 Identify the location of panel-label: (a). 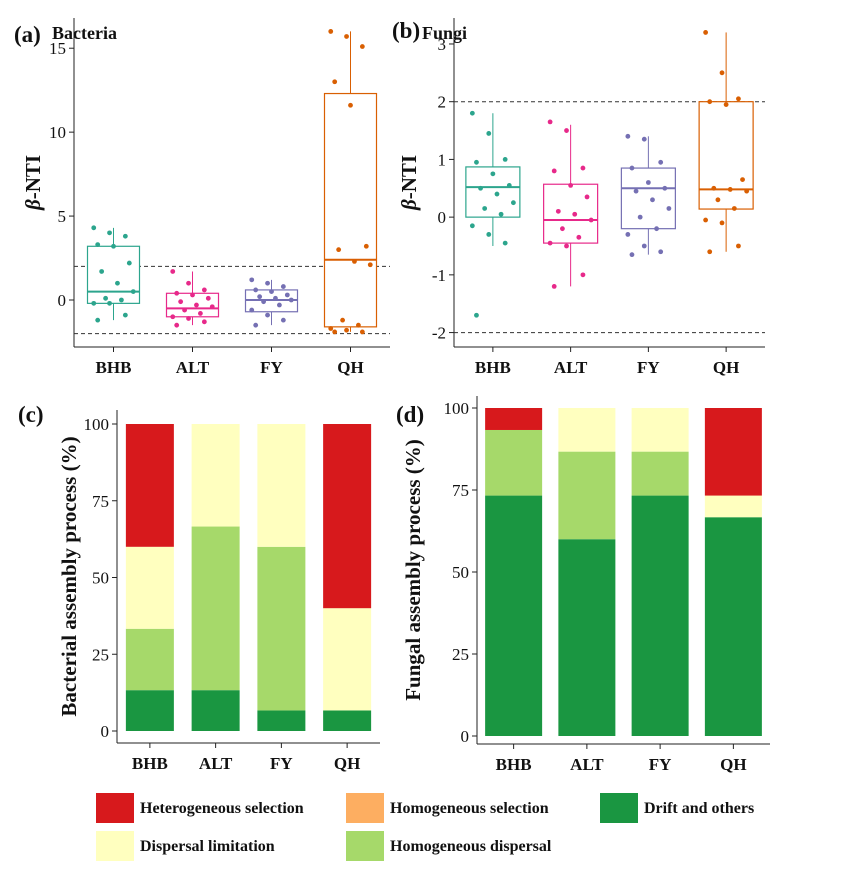
(27, 34).